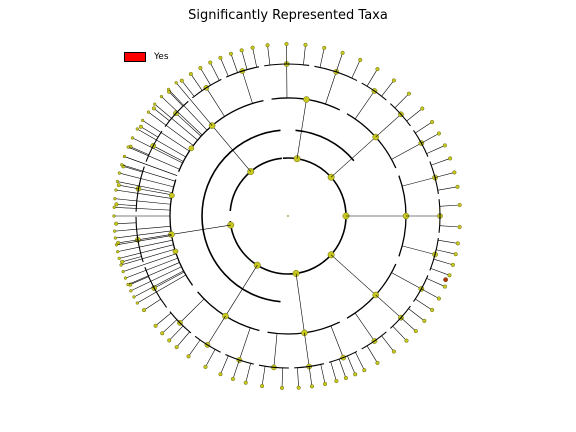  What do you see at coordinates (161, 57) in the screenshot?
I see `legend-label-yes: Yes` at bounding box center [161, 57].